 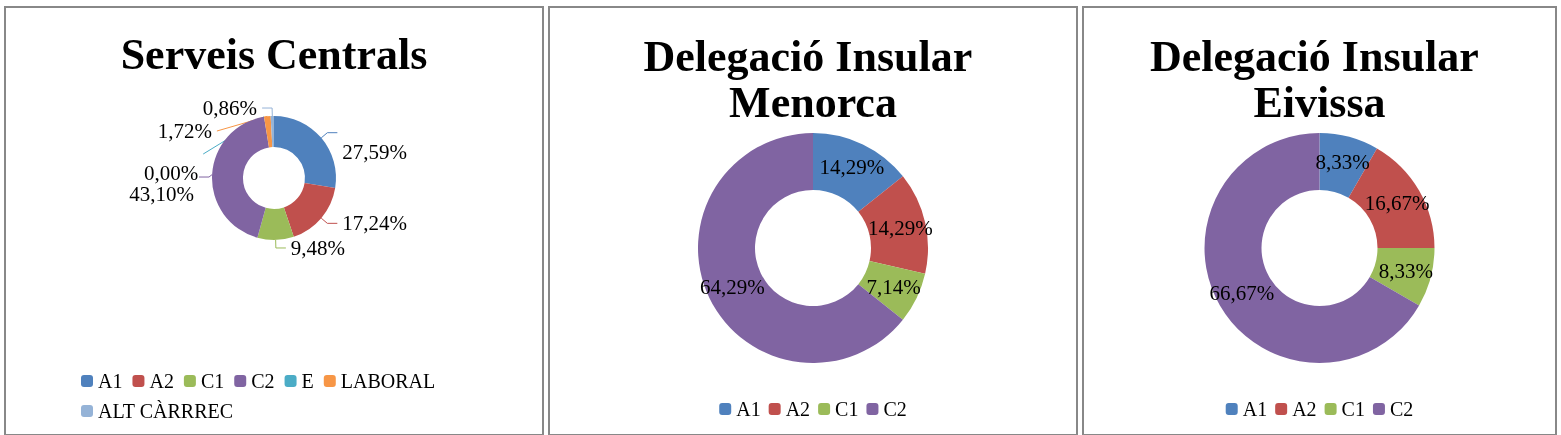 What do you see at coordinates (813, 79) in the screenshot?
I see `chart-title: Delegació Insular Menorca` at bounding box center [813, 79].